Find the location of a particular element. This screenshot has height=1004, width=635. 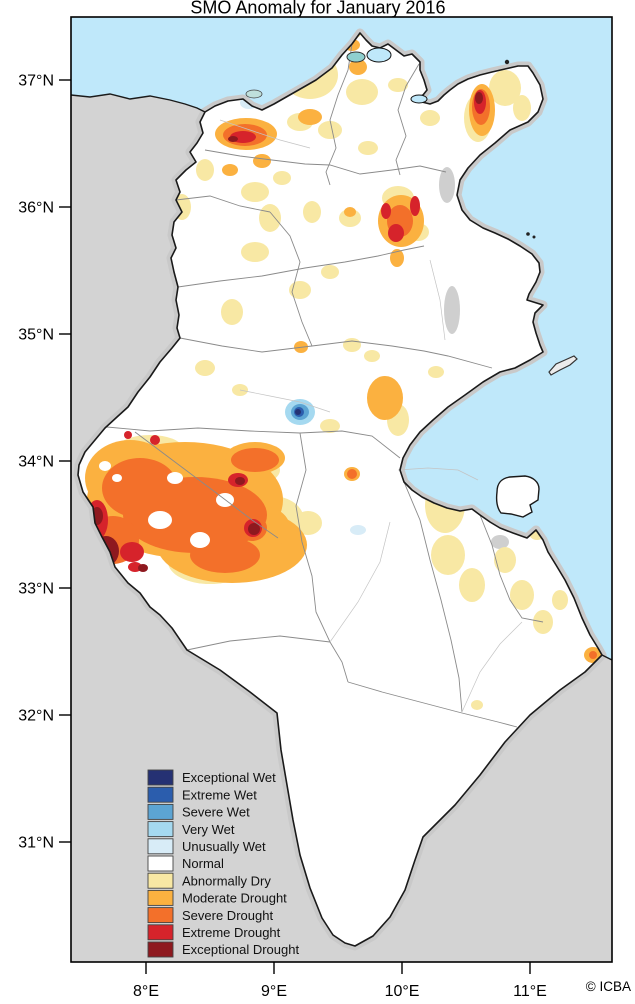

lon-tick-label: 11°E is located at coordinates (530, 991).